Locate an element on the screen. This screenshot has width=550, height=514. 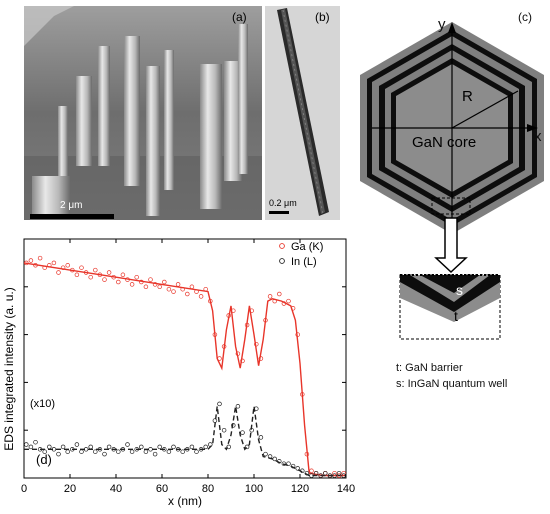
scale-note-x10: (x10) is located at coordinates (42, 404).